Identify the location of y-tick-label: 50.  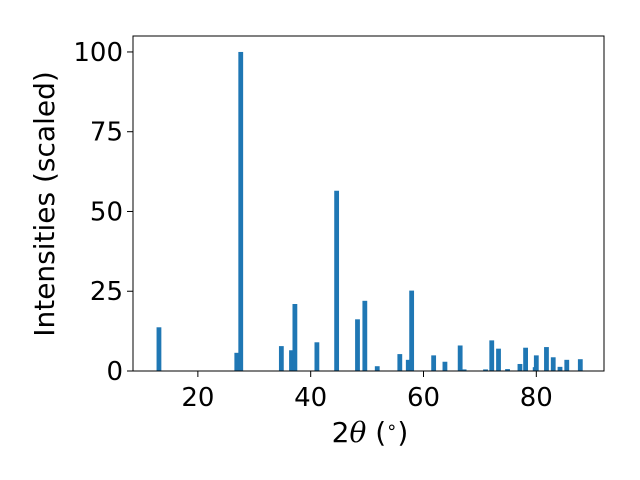
(106, 212).